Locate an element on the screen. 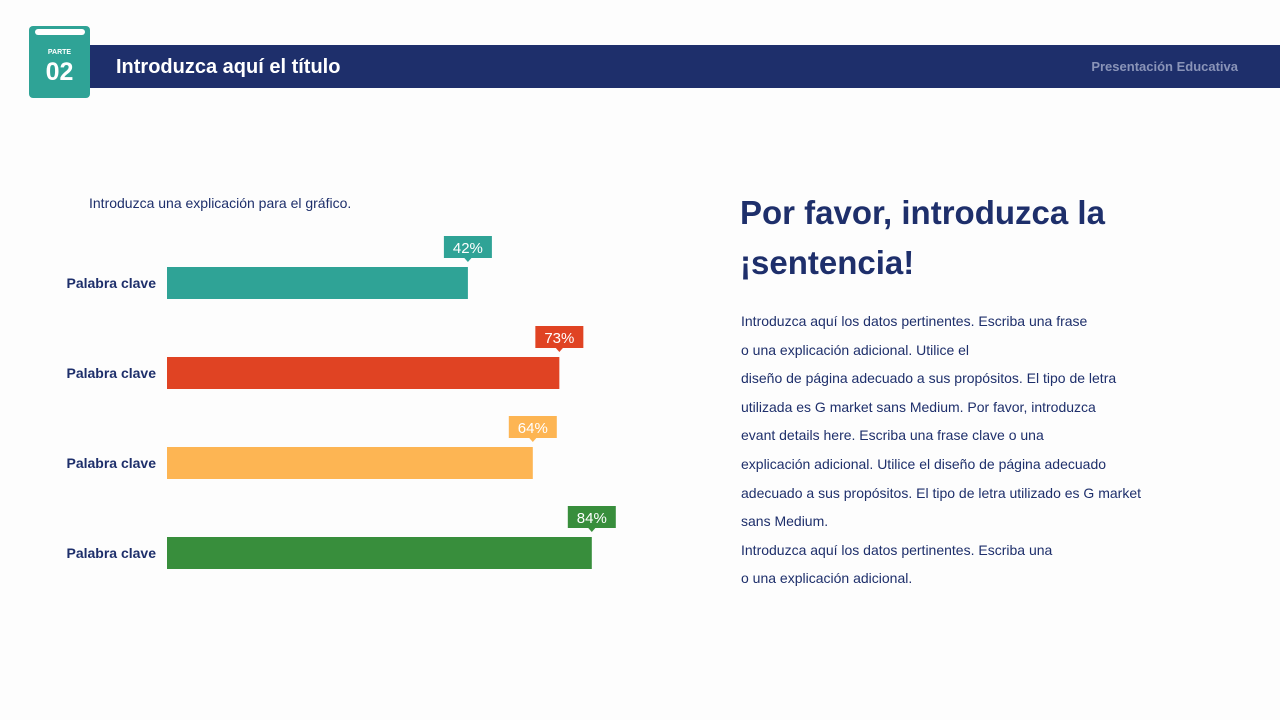 This screenshot has width=1280, height=720. page-title: Introduzca aquí el título is located at coordinates (228, 67).